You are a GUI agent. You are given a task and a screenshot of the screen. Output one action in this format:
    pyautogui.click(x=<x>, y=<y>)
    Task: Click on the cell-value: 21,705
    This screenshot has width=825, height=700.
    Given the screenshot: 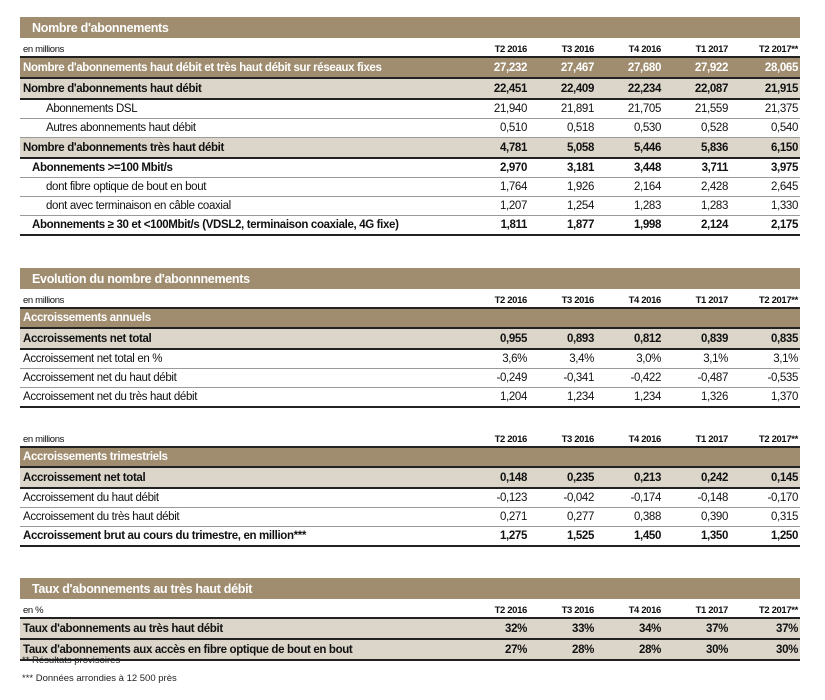 What is the action you would take?
    pyautogui.click(x=644, y=109)
    